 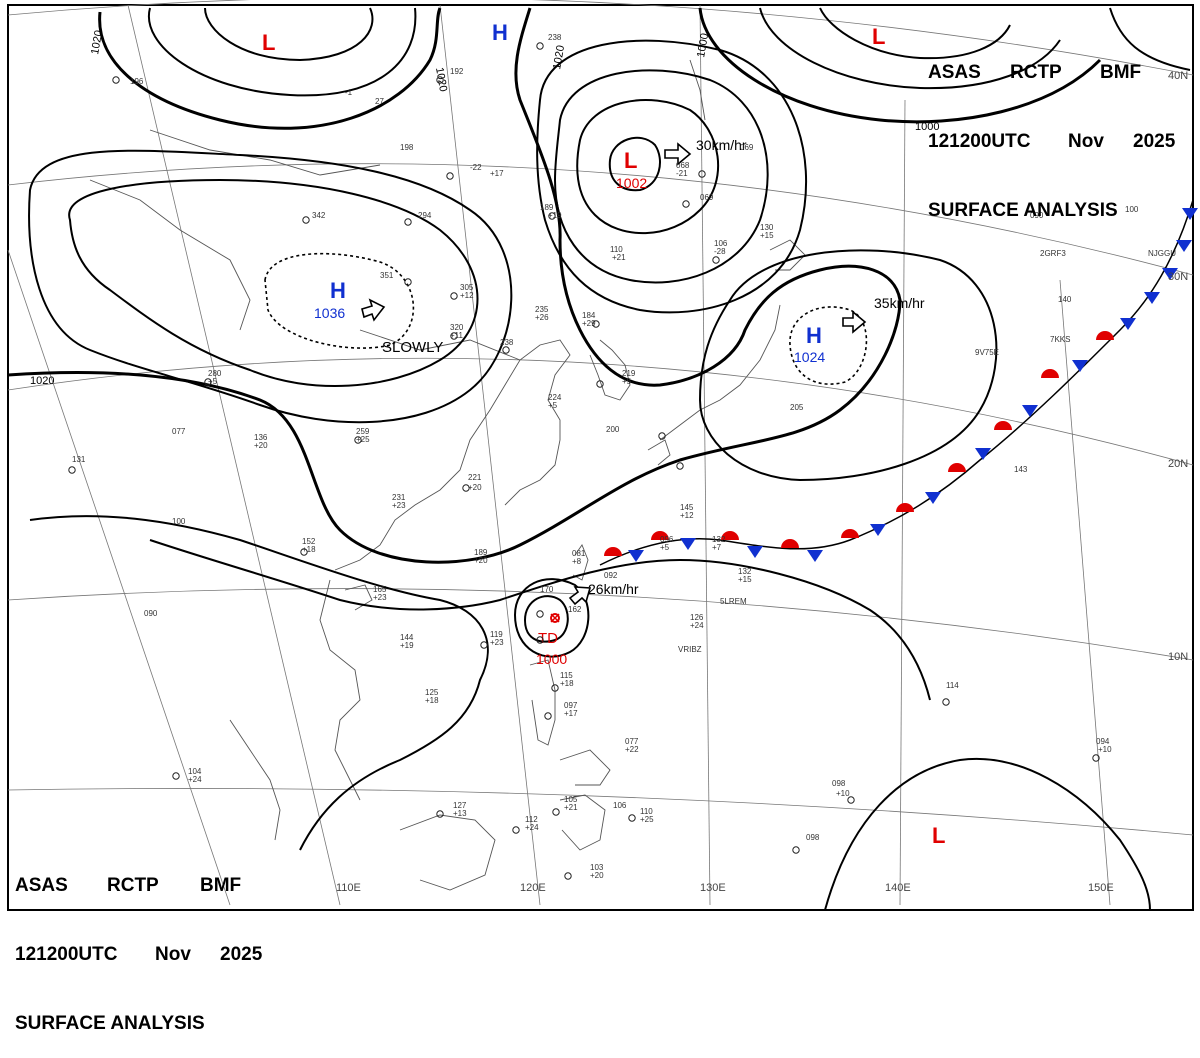 I want to click on station-value: 119, so click(x=496, y=634).